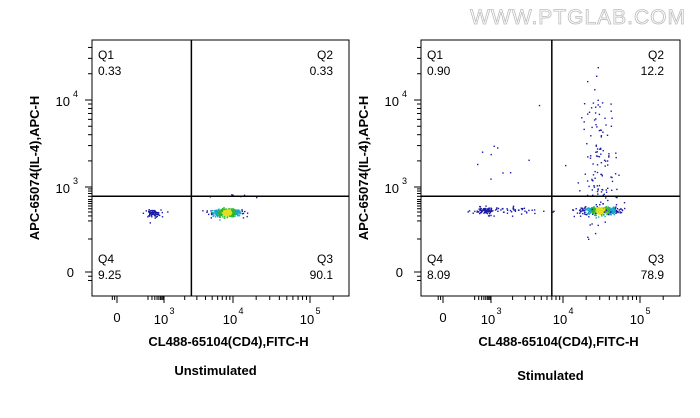  What do you see at coordinates (63, 188) in the screenshot?
I see `y-tick-label-base: 10` at bounding box center [63, 188].